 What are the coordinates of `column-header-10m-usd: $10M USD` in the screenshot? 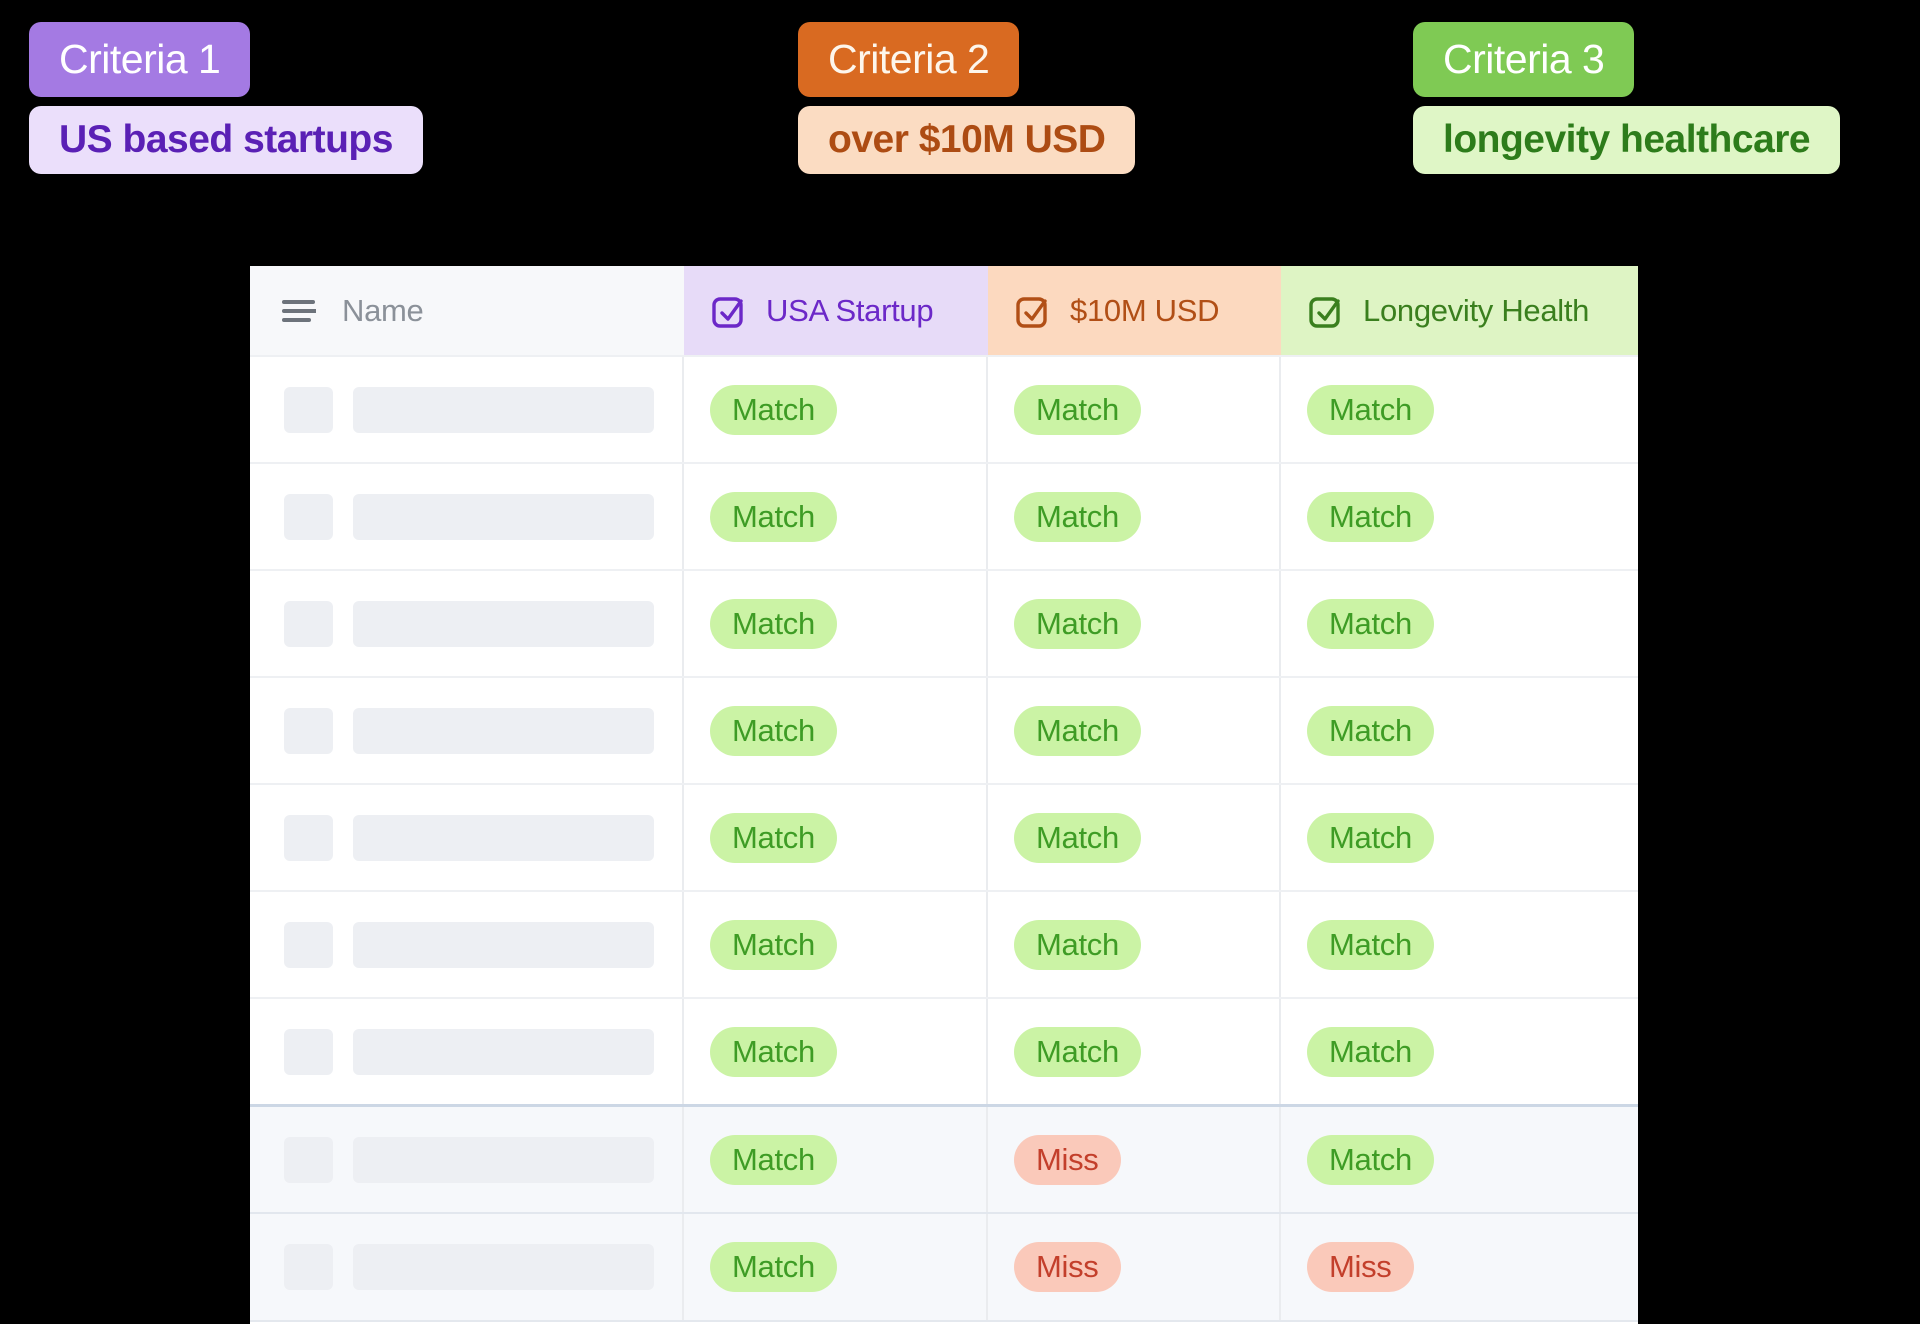 It's located at (1134, 310).